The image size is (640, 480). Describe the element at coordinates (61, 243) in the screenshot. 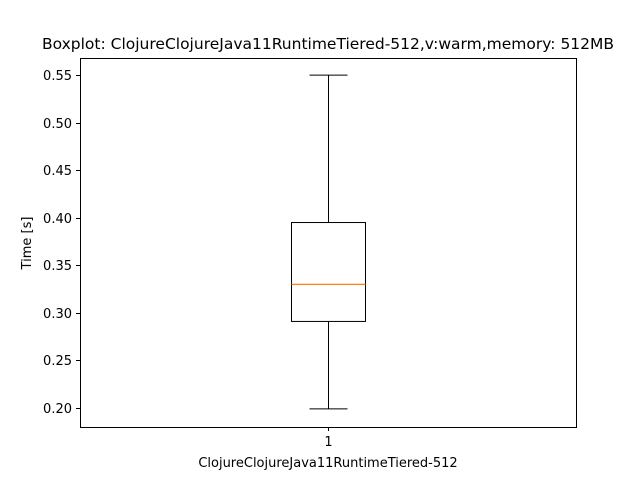

I see `y-axis: 0.20 0.25 0.30 0.35 0.40 0.45 0.50 0.55` at that location.